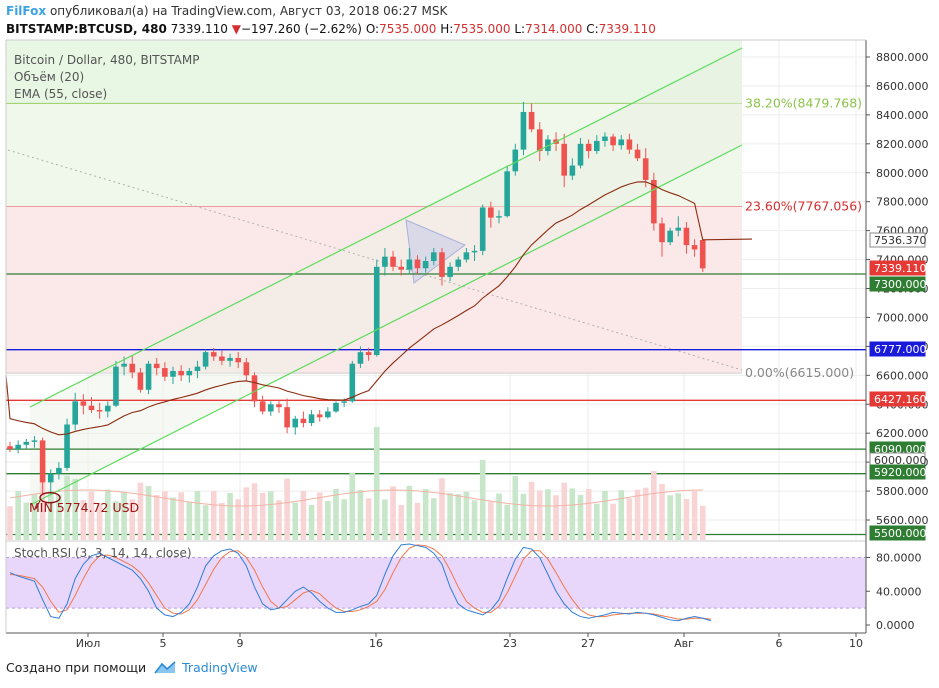  What do you see at coordinates (902, 86) in the screenshot?
I see `price-tick-label: 8600.000` at bounding box center [902, 86].